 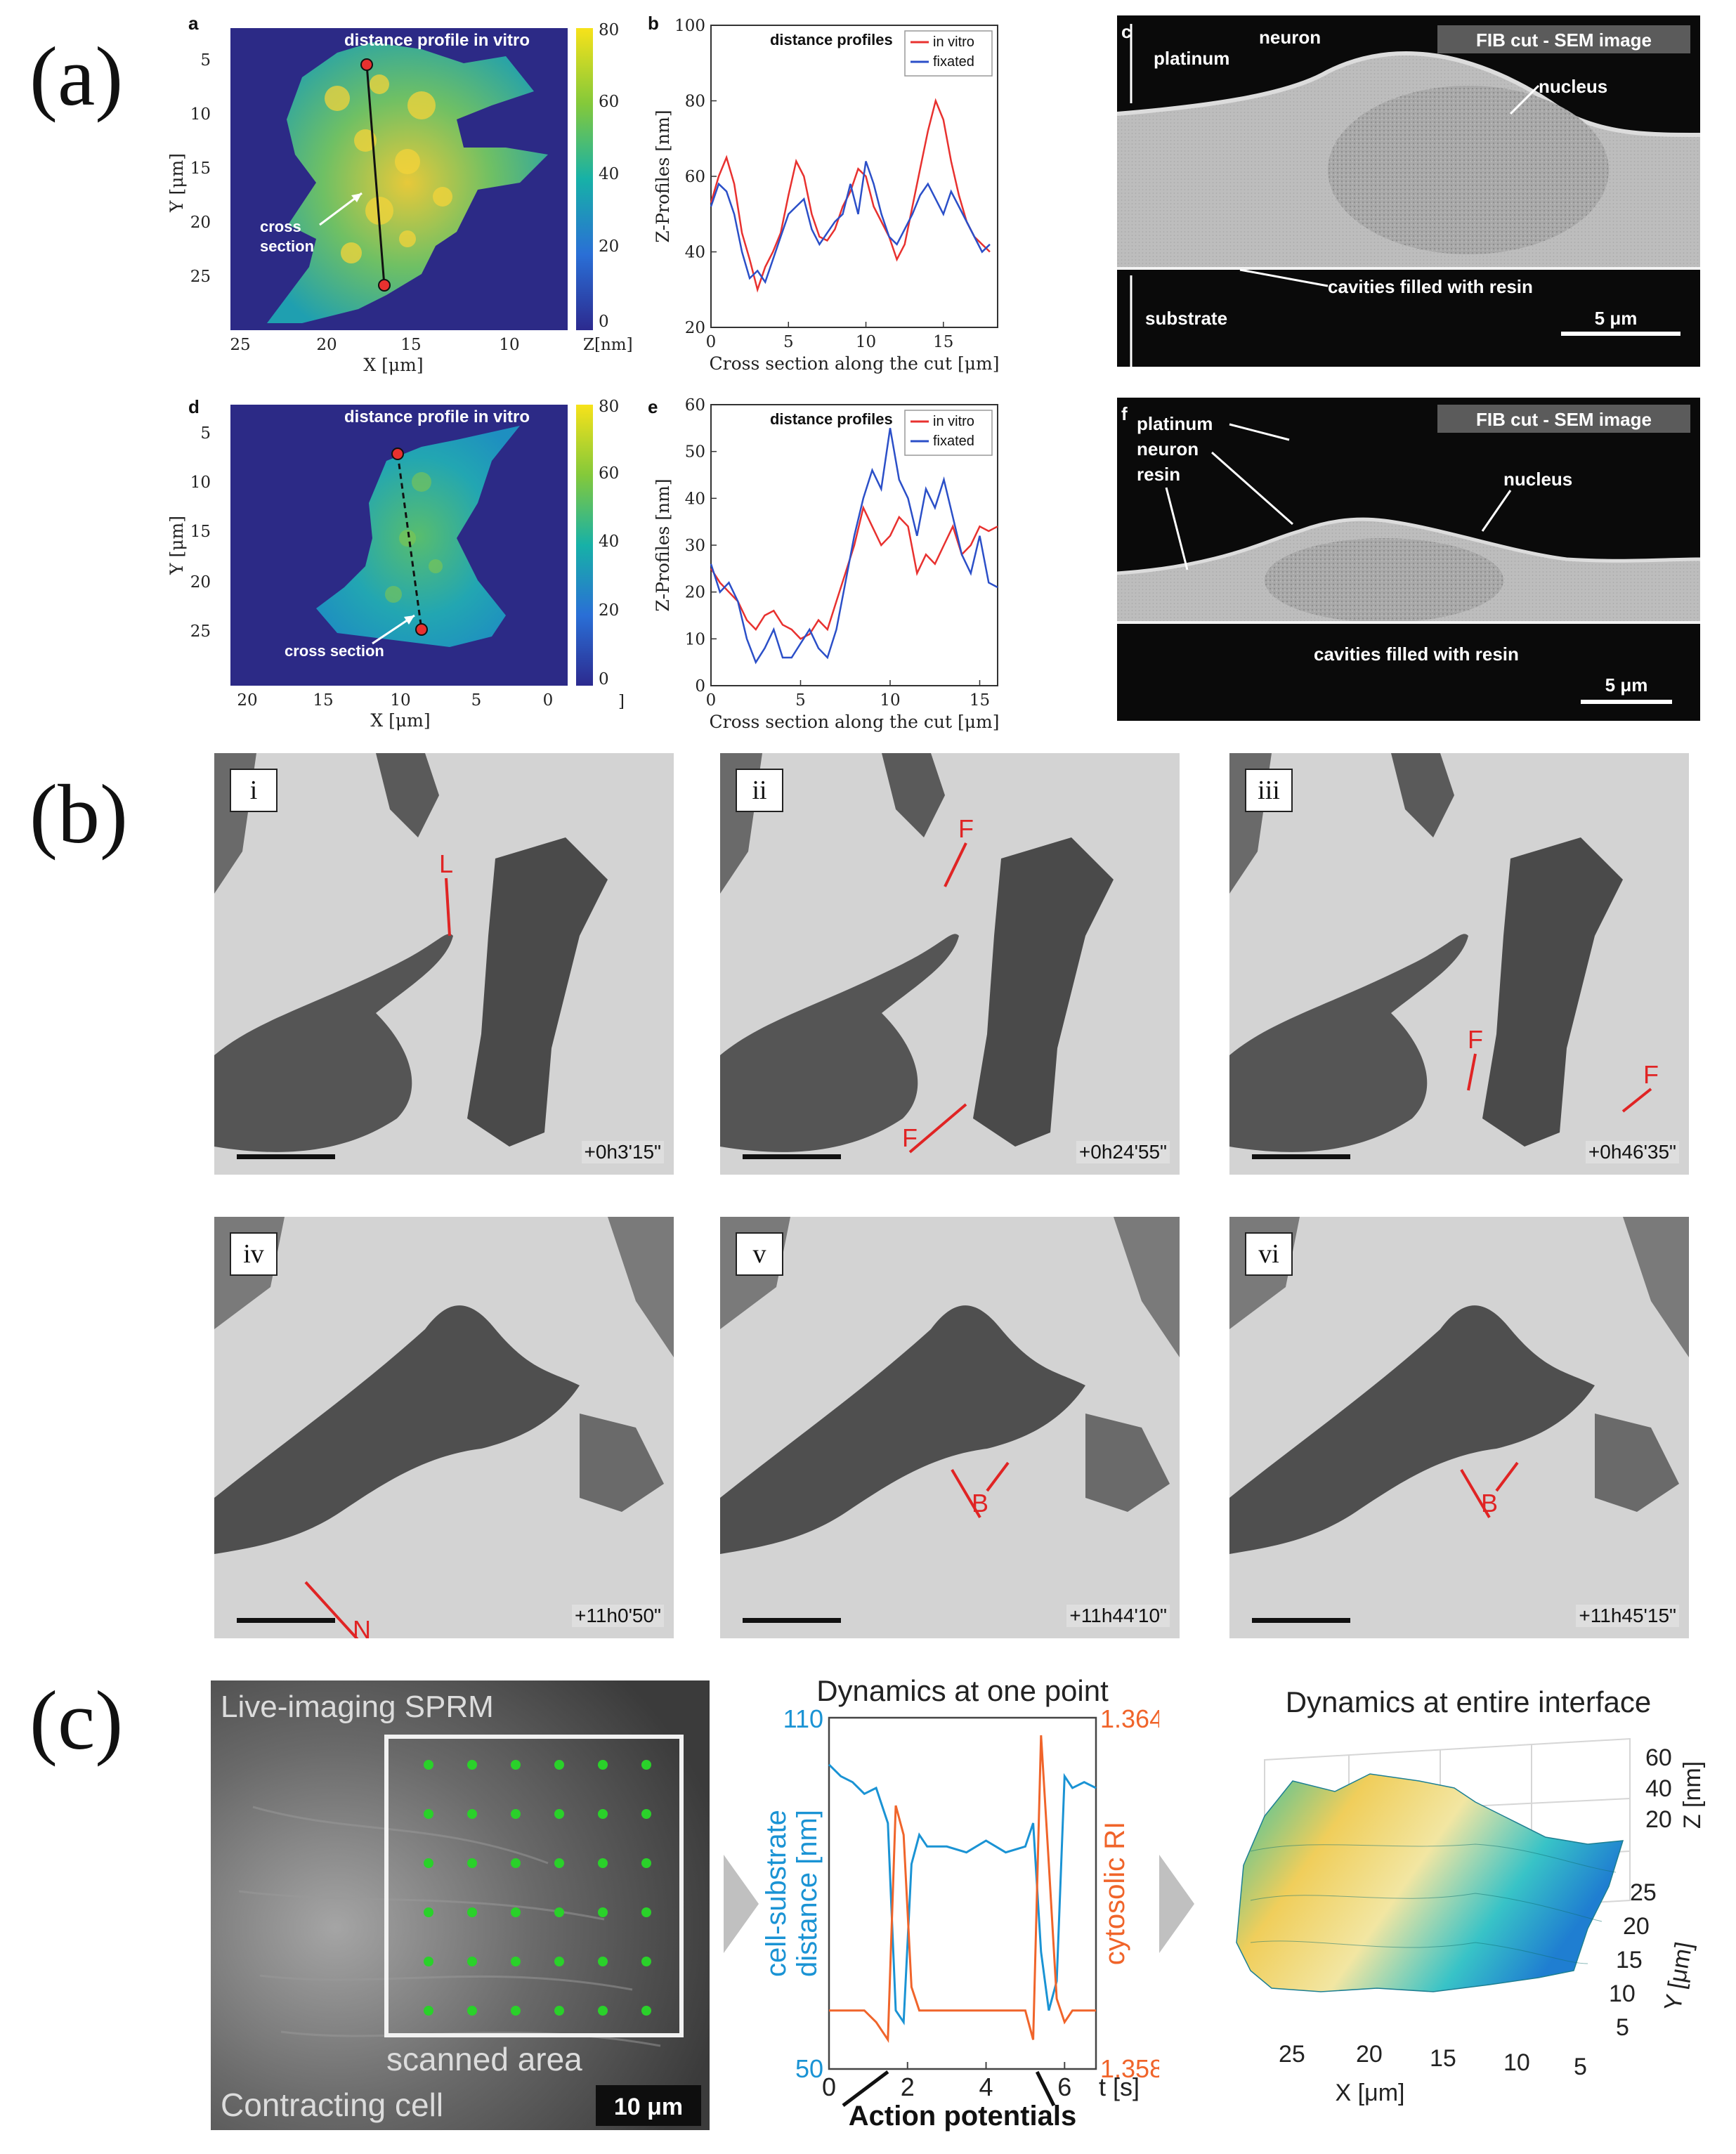 What do you see at coordinates (854, 572) in the screenshot?
I see `series-line-in-vitro` at bounding box center [854, 572].